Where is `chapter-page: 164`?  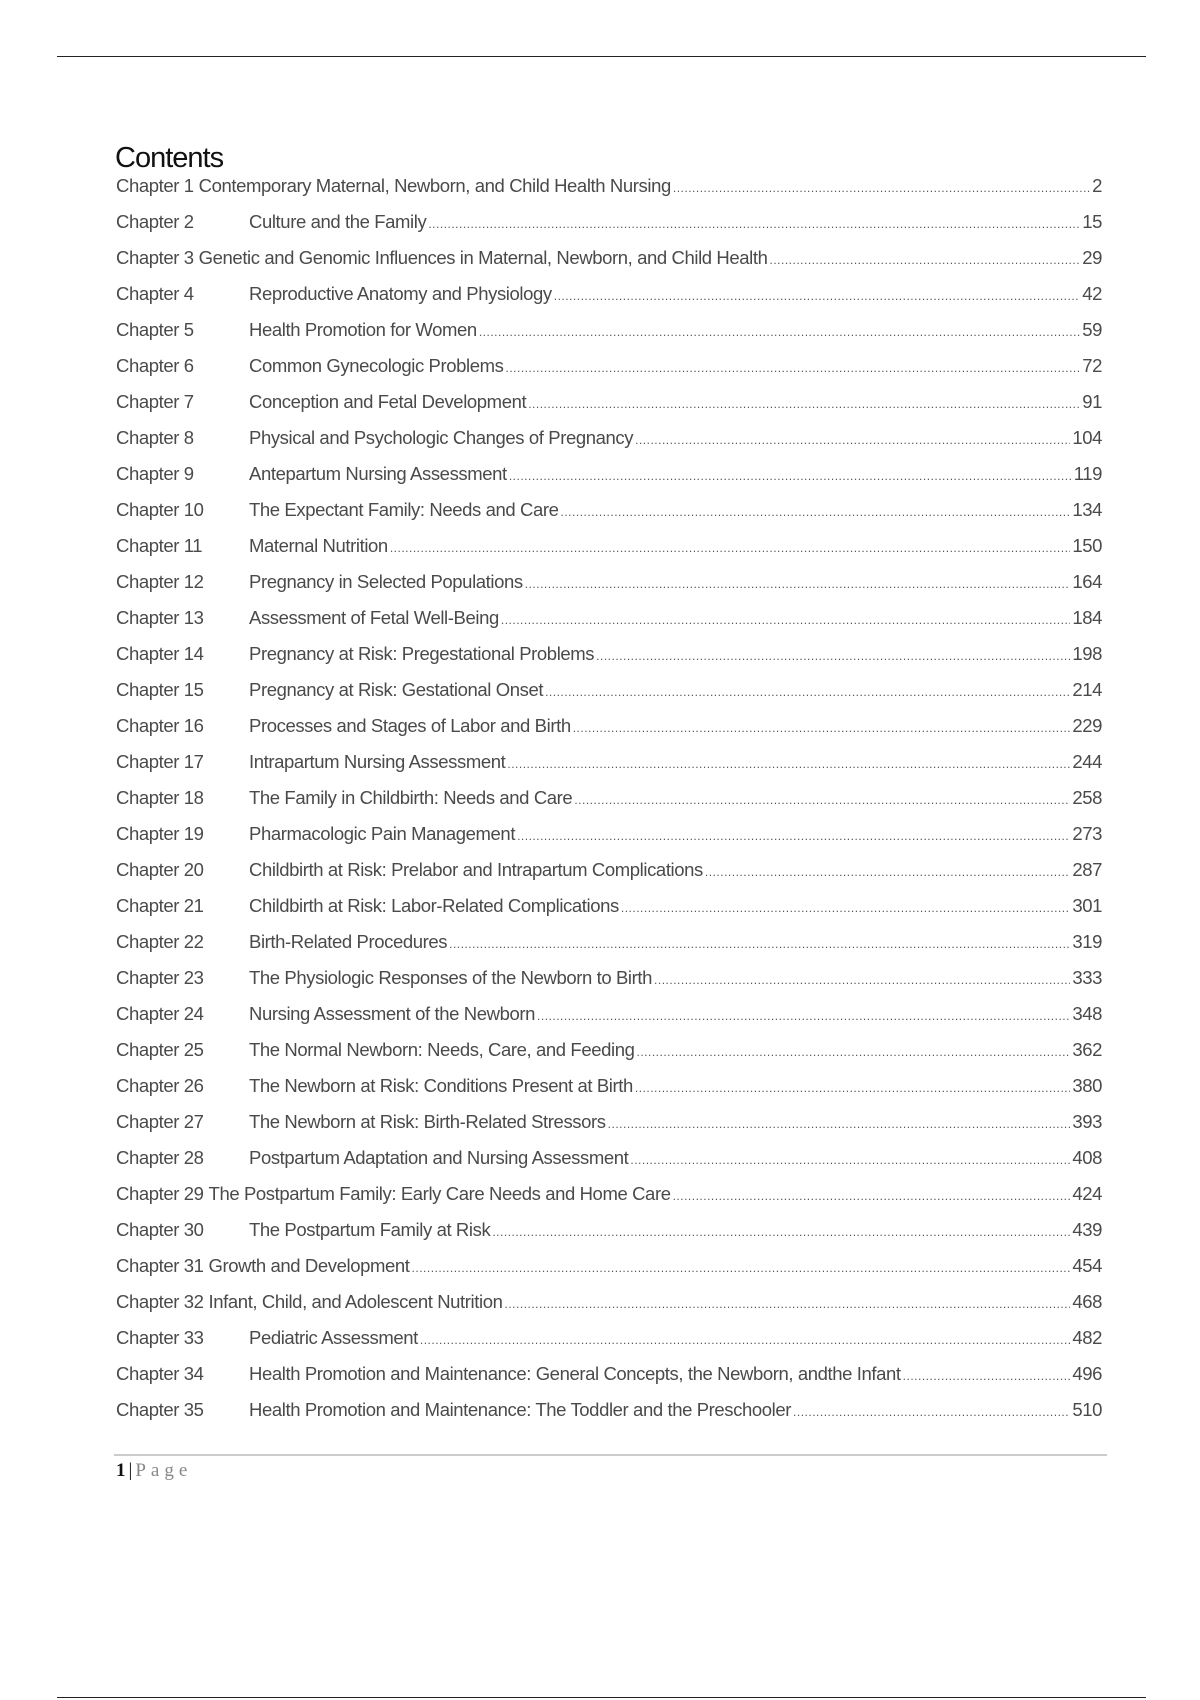 chapter-page: 164 is located at coordinates (1087, 581).